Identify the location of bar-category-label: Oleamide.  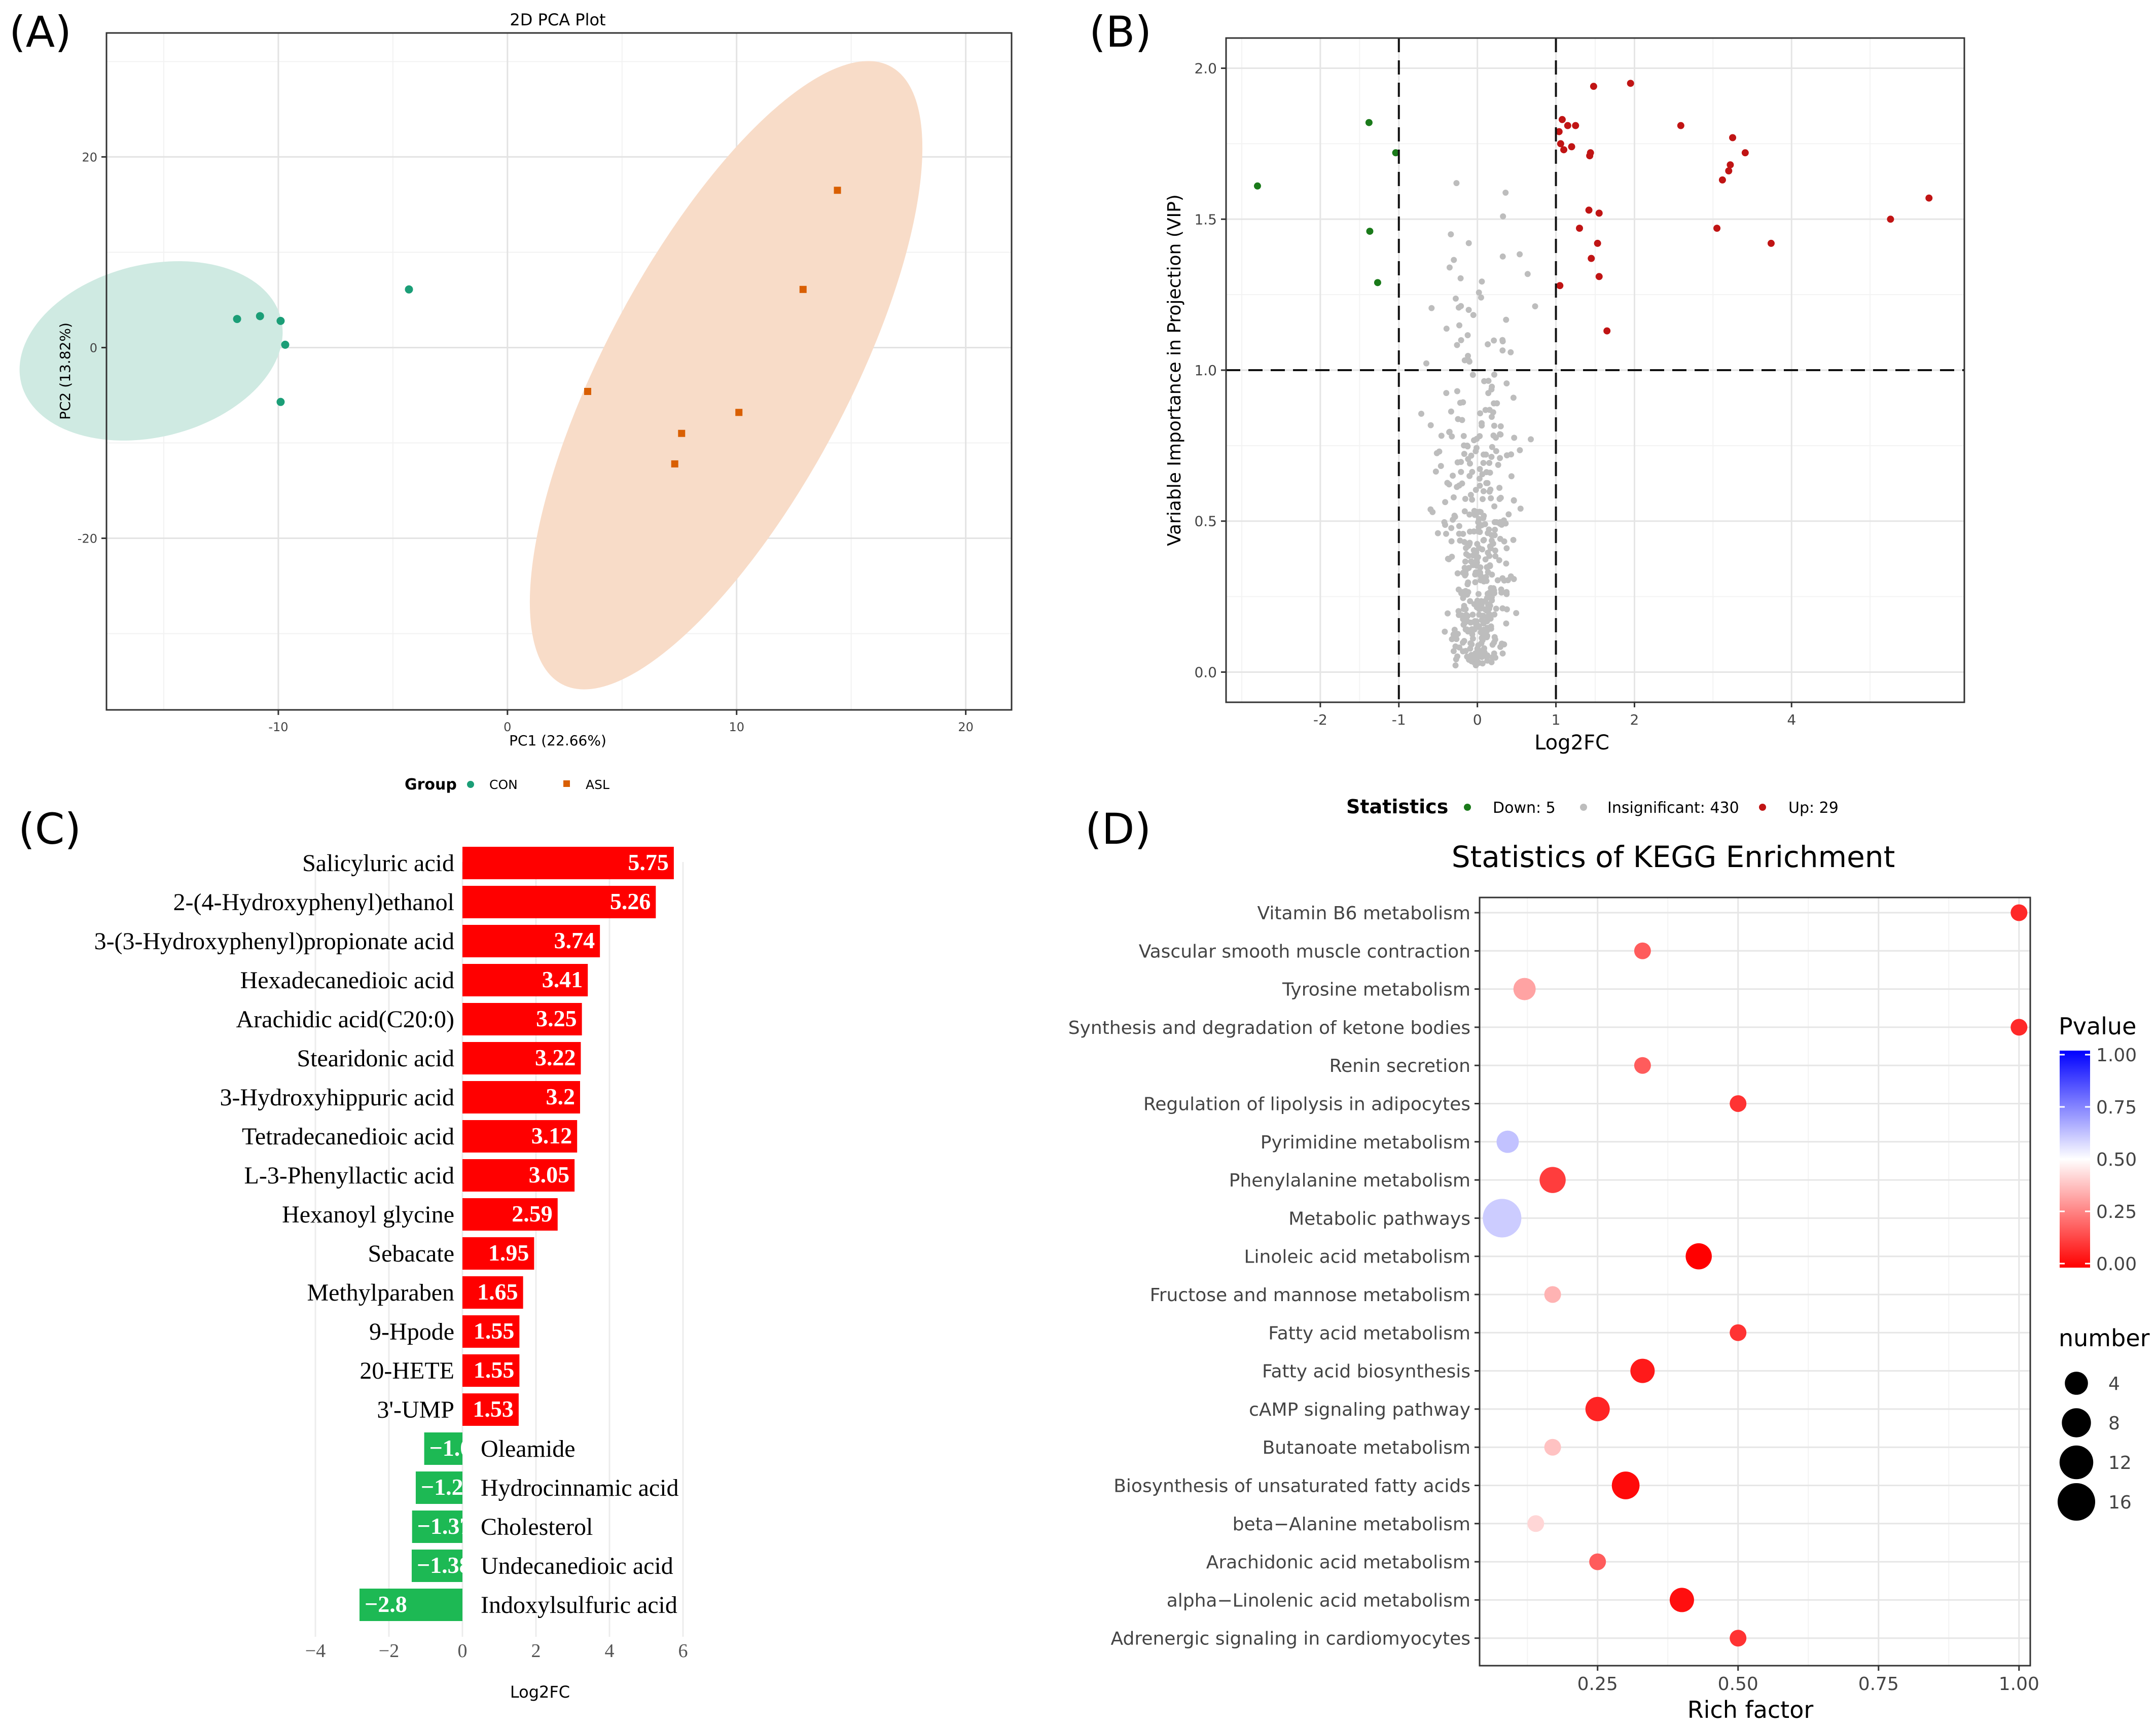
(528, 1448).